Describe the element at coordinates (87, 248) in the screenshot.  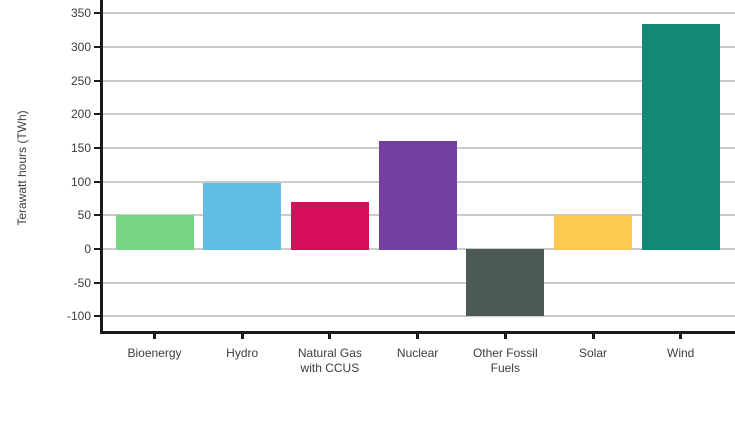
I see `y-tick-label: 0` at that location.